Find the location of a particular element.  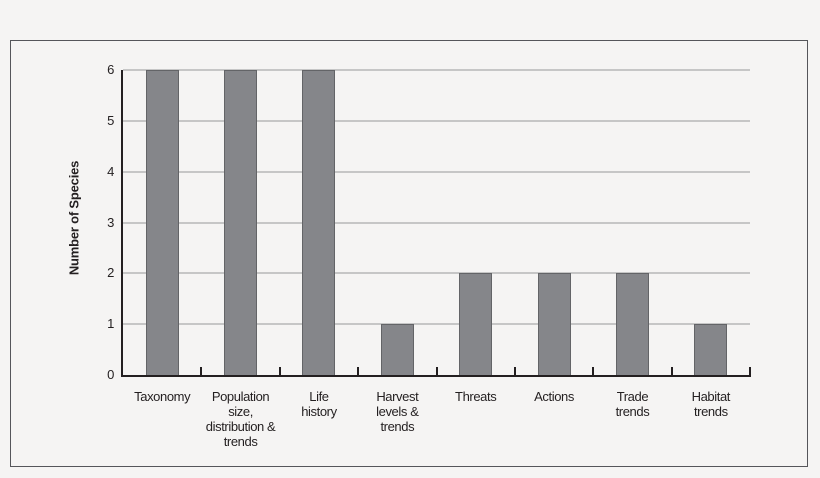

bar-harvest-levels-trends is located at coordinates (397, 349).